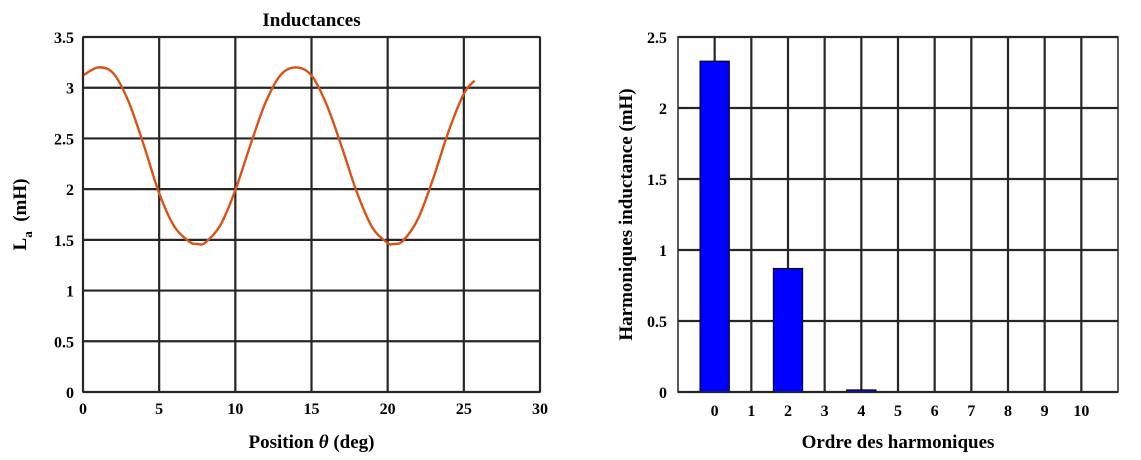 The height and width of the screenshot is (460, 1141). I want to click on y-axis-label: La (mH), so click(22, 215).